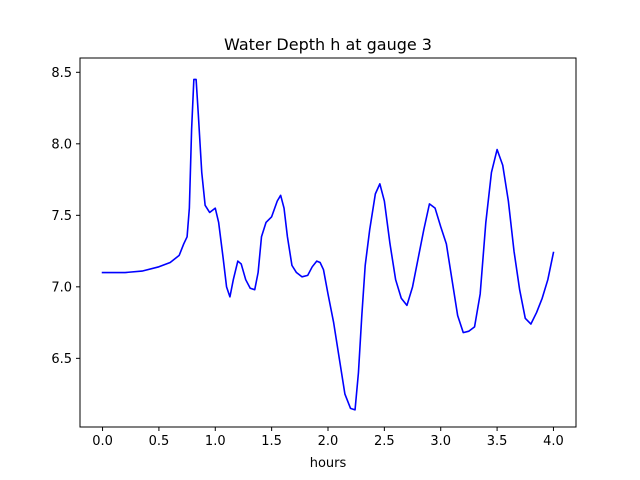 The height and width of the screenshot is (480, 640). What do you see at coordinates (328, 441) in the screenshot?
I see `x-tick-label: 2.0` at bounding box center [328, 441].